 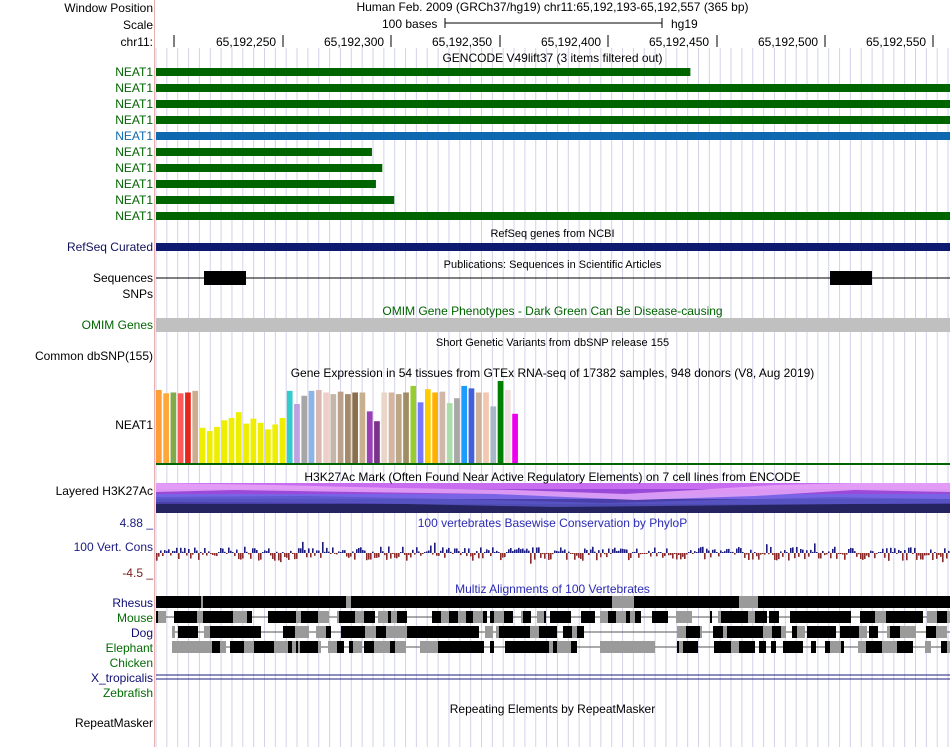 I want to click on species-label-elephant: Elephant, so click(x=129, y=648).